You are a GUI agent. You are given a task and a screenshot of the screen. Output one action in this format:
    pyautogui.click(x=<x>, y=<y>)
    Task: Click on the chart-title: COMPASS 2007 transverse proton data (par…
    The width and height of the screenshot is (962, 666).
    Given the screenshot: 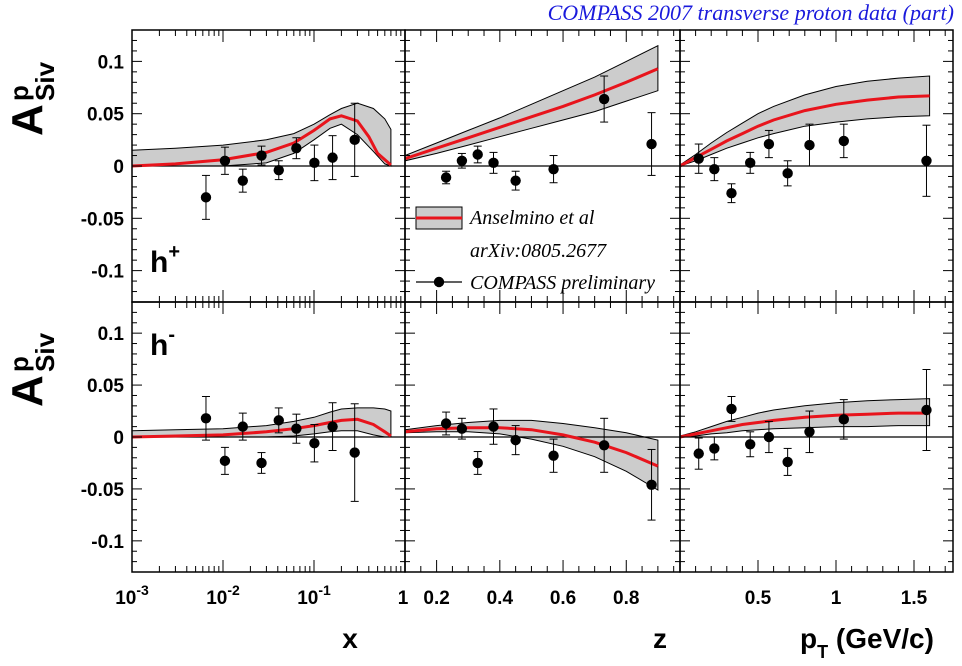 What is the action you would take?
    pyautogui.click(x=751, y=12)
    